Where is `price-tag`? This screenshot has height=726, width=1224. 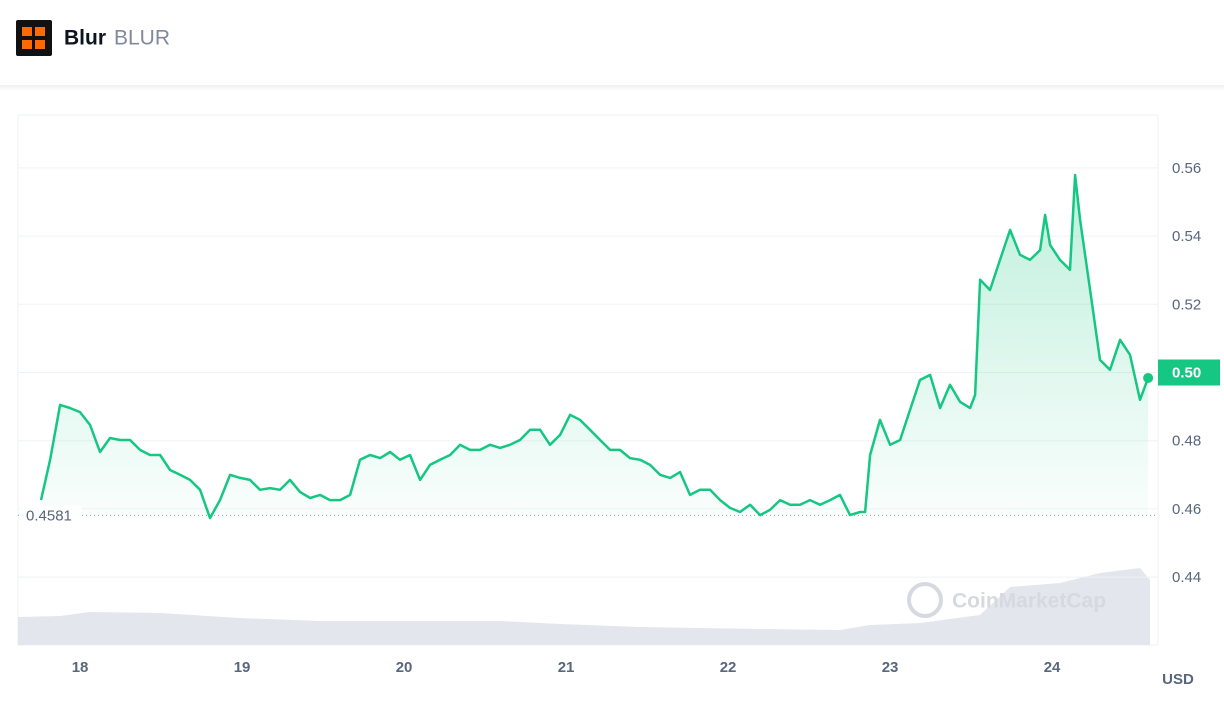
price-tag is located at coordinates (1189, 372).